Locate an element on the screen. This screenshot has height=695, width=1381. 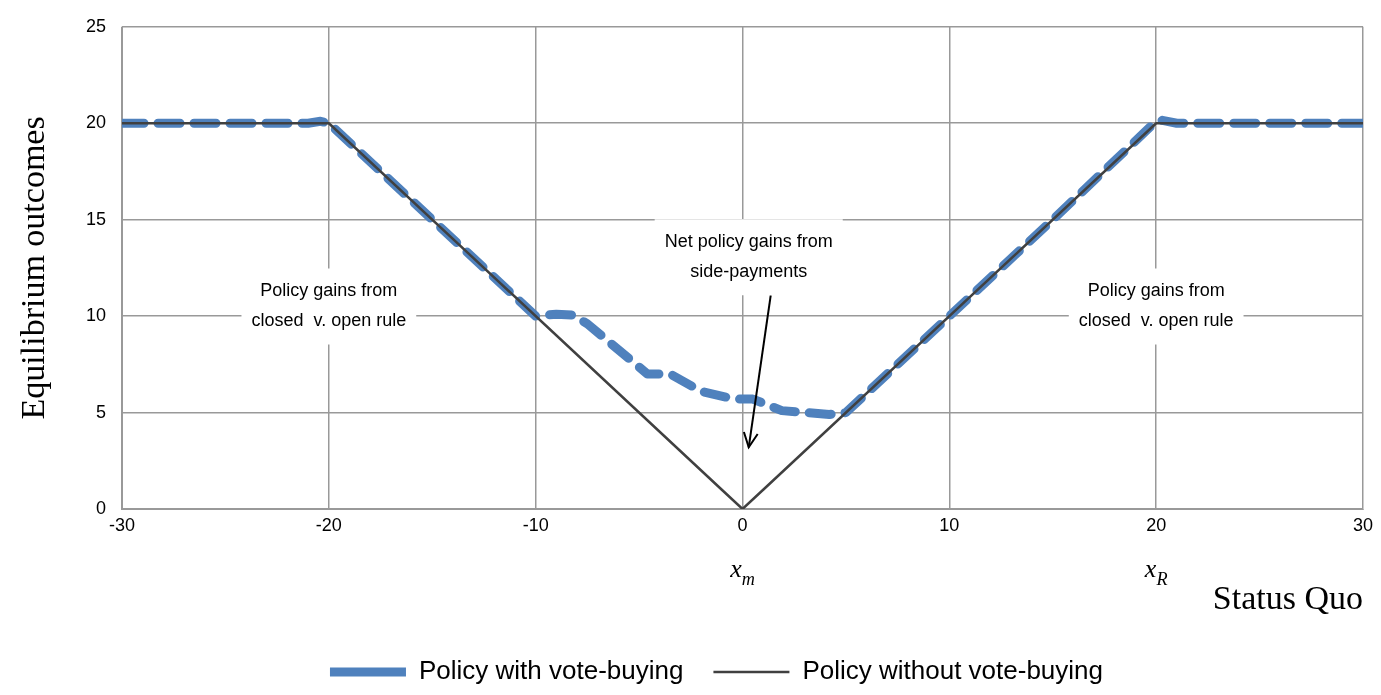
y-tick-label: 5 is located at coordinates (101, 411).